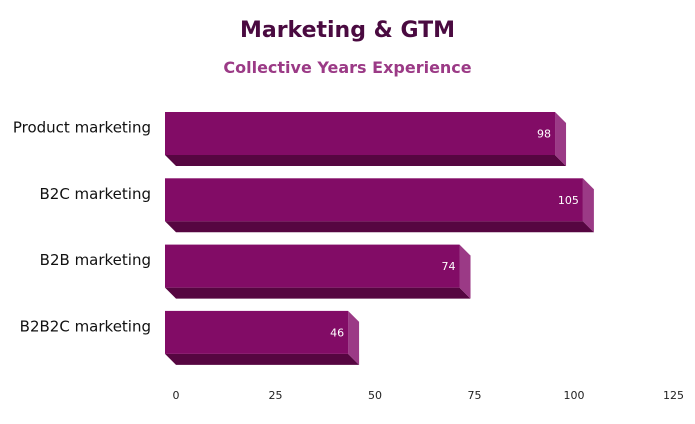 This screenshot has width=695, height=424. Describe the element at coordinates (276, 395) in the screenshot. I see `x-tick-label: 25` at that location.